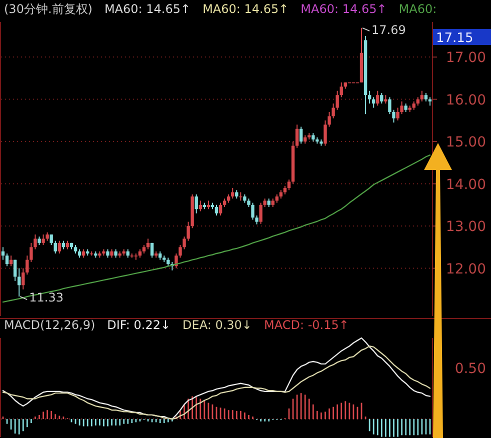  Describe the element at coordinates (466, 227) in the screenshot. I see `y-tick-label: 13.00` at that location.